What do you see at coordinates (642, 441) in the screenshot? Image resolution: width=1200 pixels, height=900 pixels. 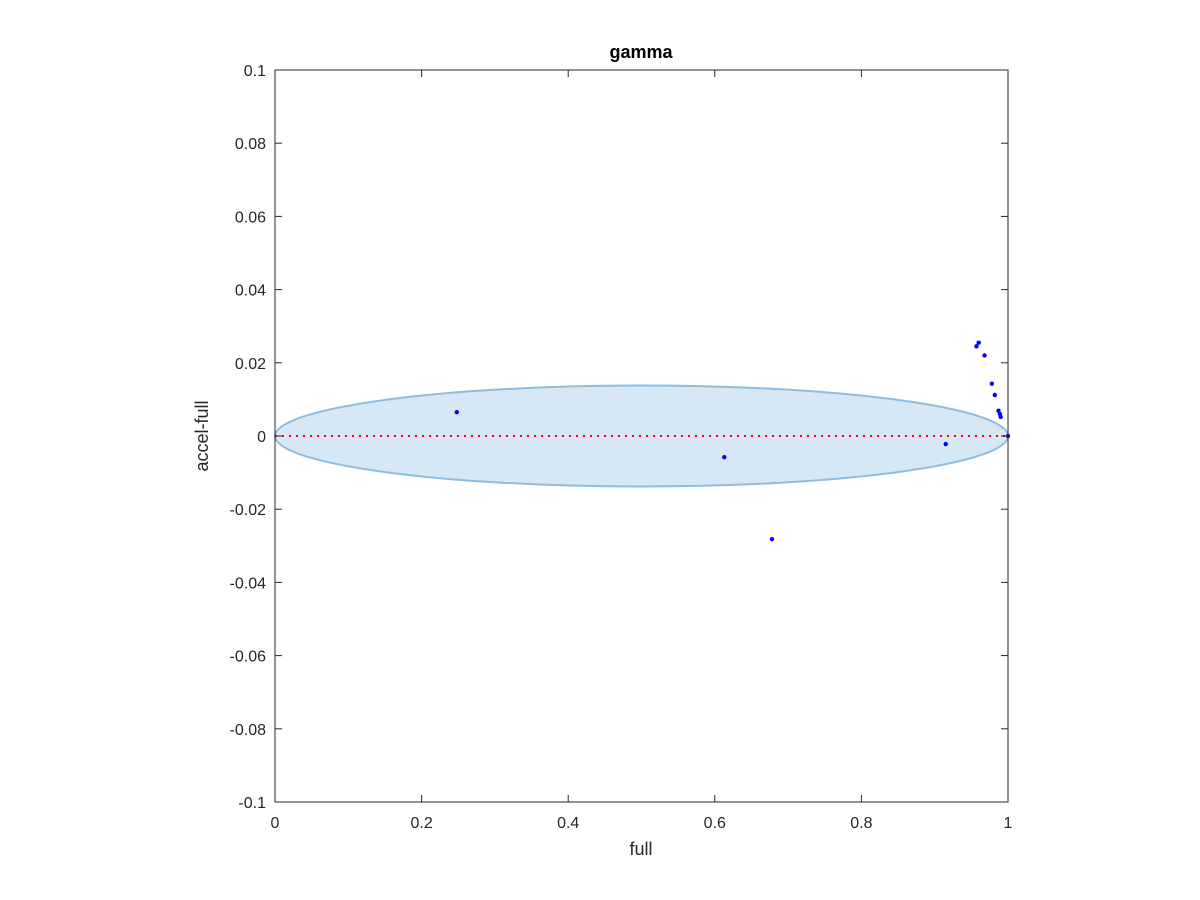 I see `data-marks` at bounding box center [642, 441].